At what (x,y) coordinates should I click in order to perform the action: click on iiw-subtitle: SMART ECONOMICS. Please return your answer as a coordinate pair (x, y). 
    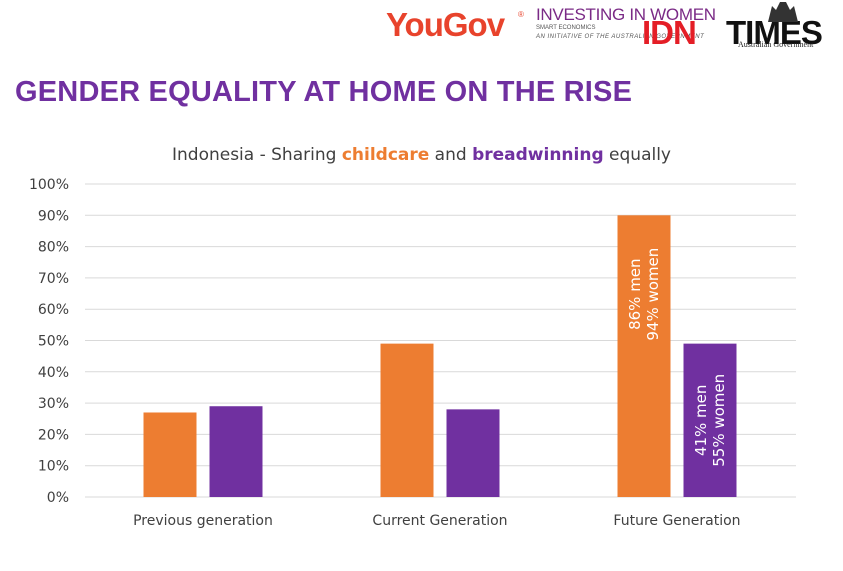
    Looking at the image, I should click on (566, 28).